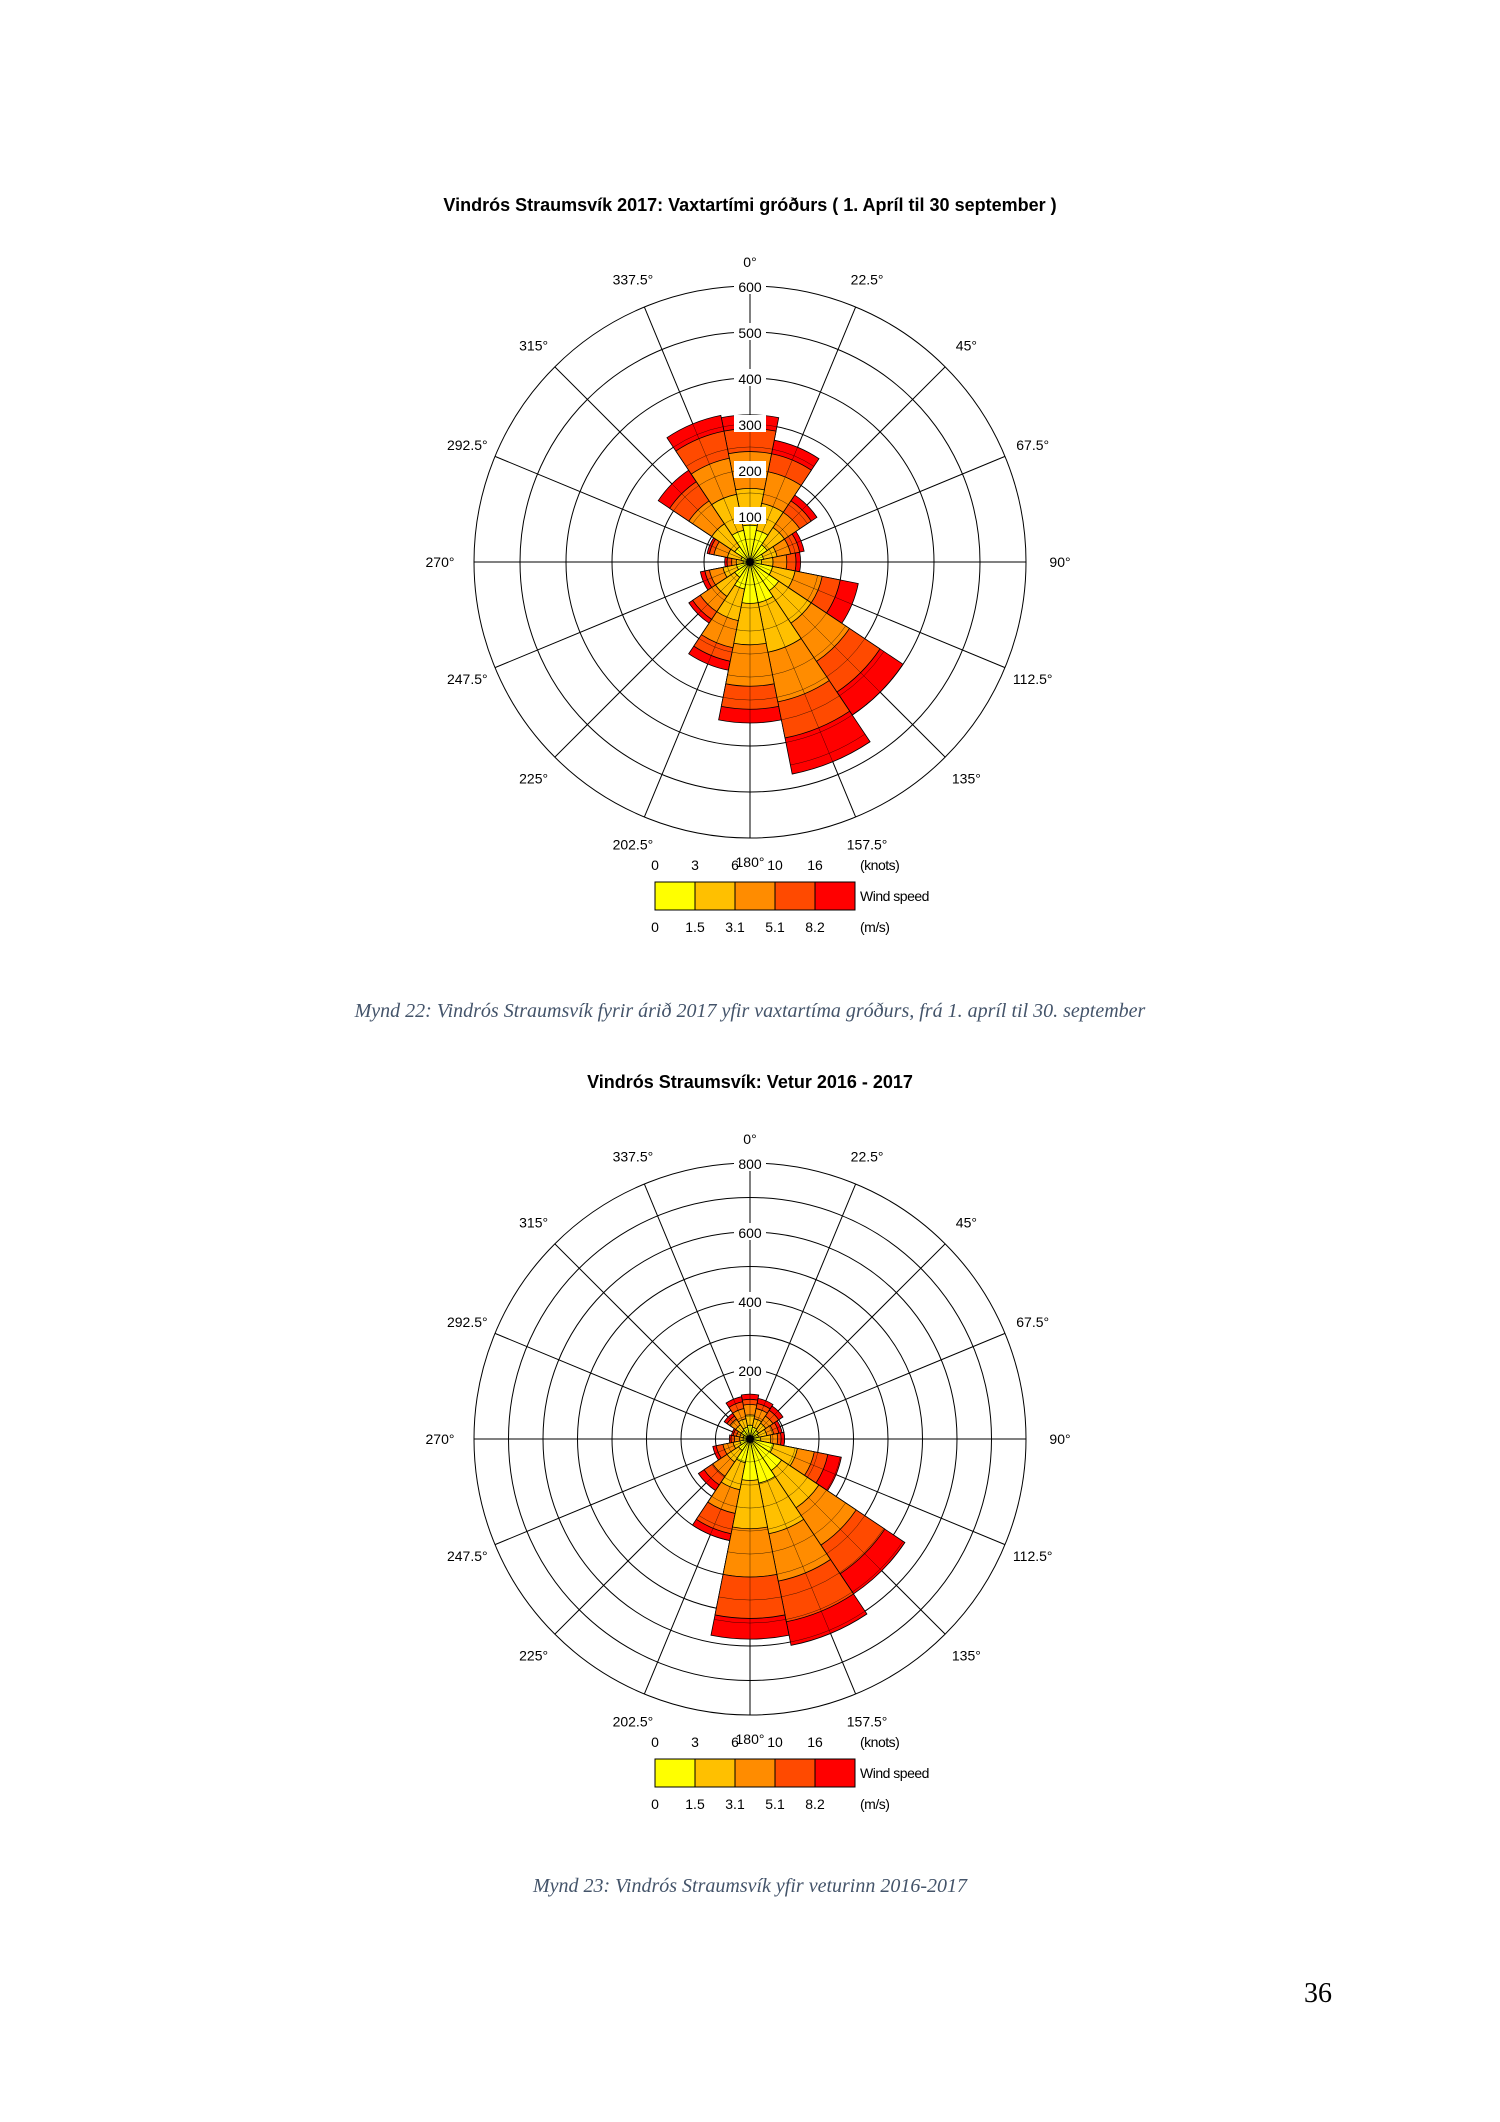 The image size is (1500, 2122). What do you see at coordinates (467, 679) in the screenshot?
I see `direction-label: 247.5°` at bounding box center [467, 679].